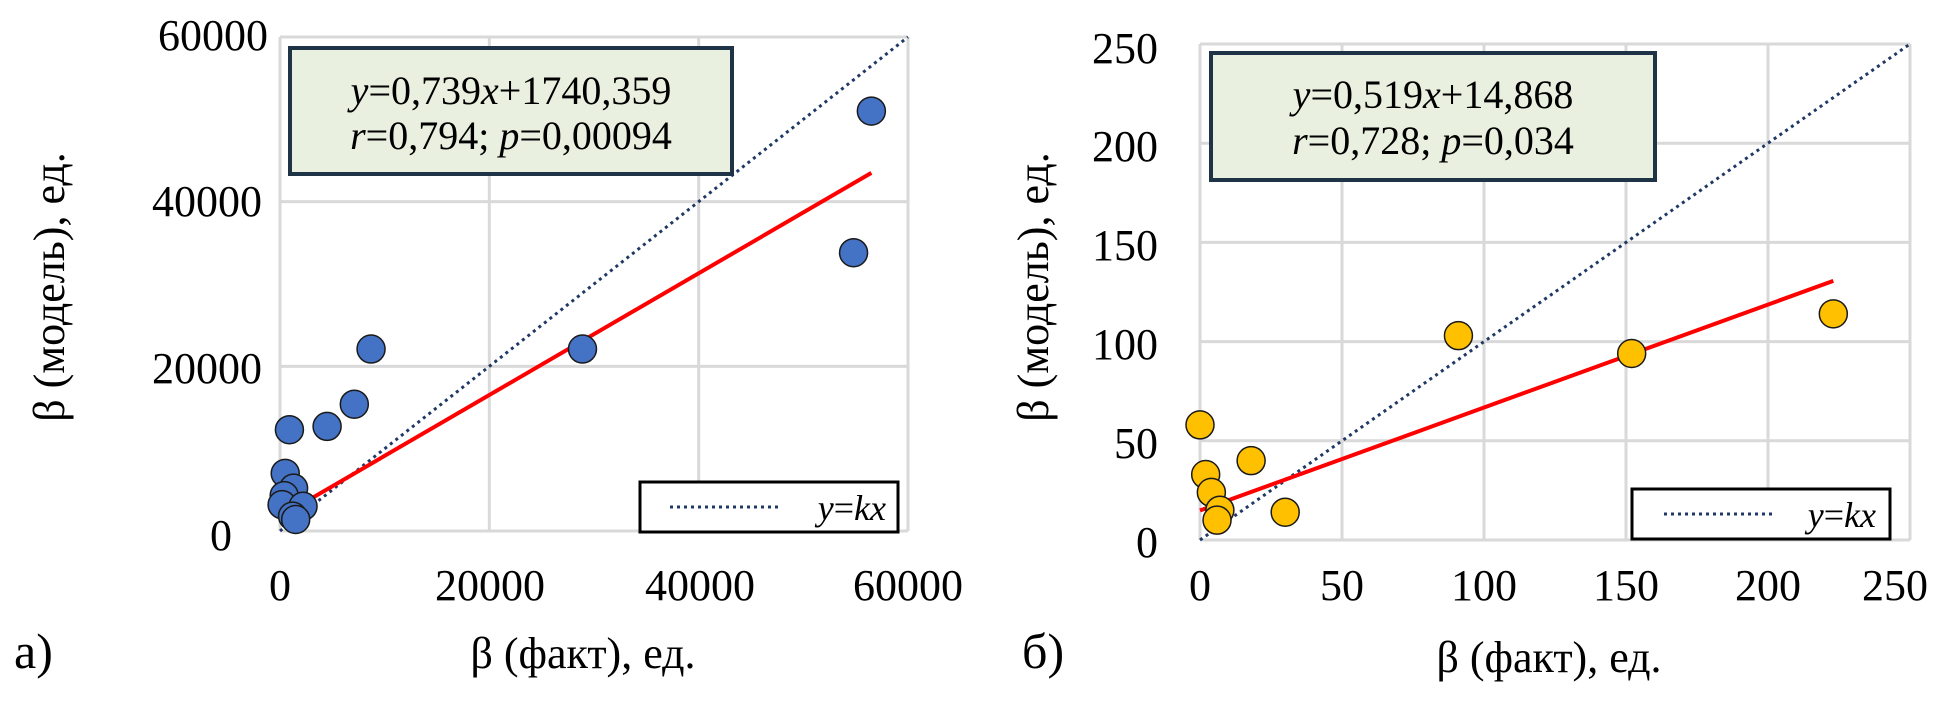 This screenshot has height=702, width=1949. Describe the element at coordinates (207, 201) in the screenshot. I see `y-tick-a-2: 40000` at that location.